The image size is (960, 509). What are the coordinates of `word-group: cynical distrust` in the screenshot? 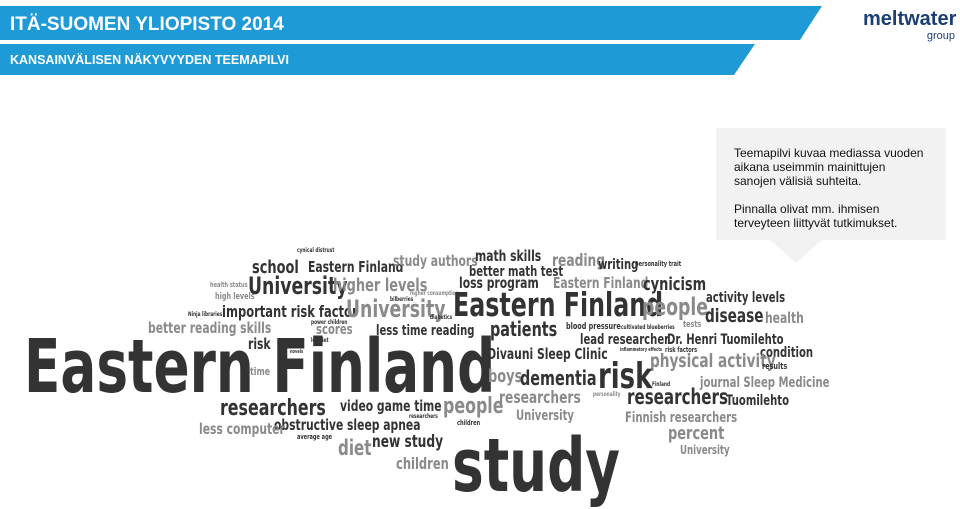 It's located at (316, 250).